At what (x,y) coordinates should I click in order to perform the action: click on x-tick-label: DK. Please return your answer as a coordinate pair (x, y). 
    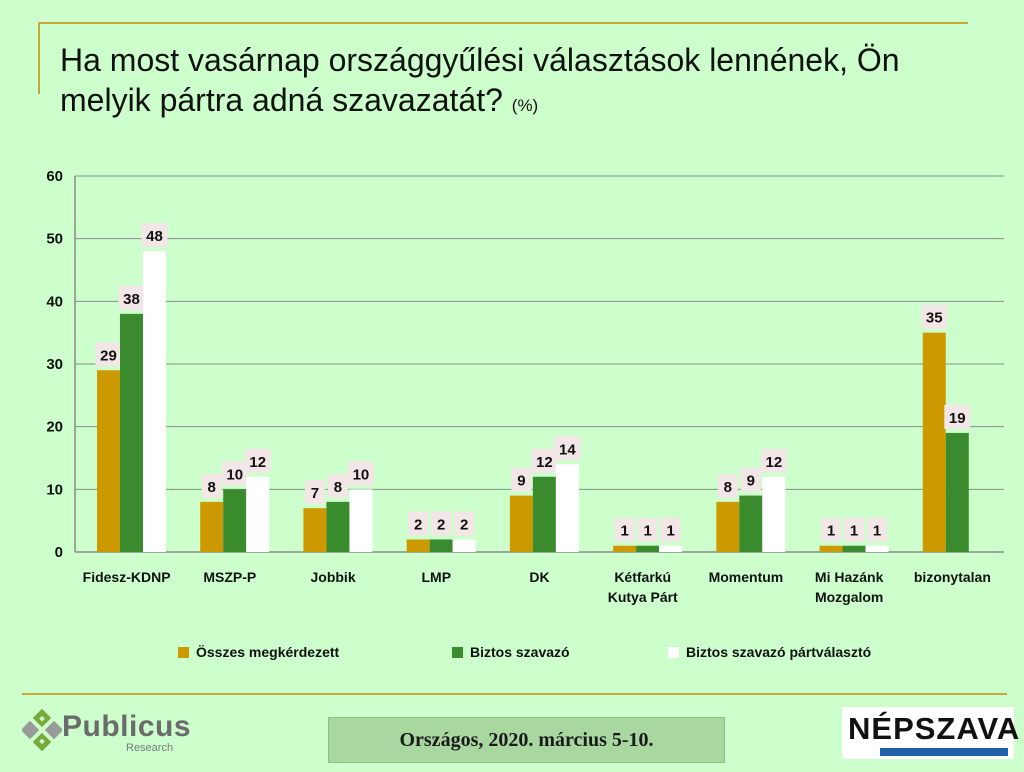
    Looking at the image, I should click on (539, 577).